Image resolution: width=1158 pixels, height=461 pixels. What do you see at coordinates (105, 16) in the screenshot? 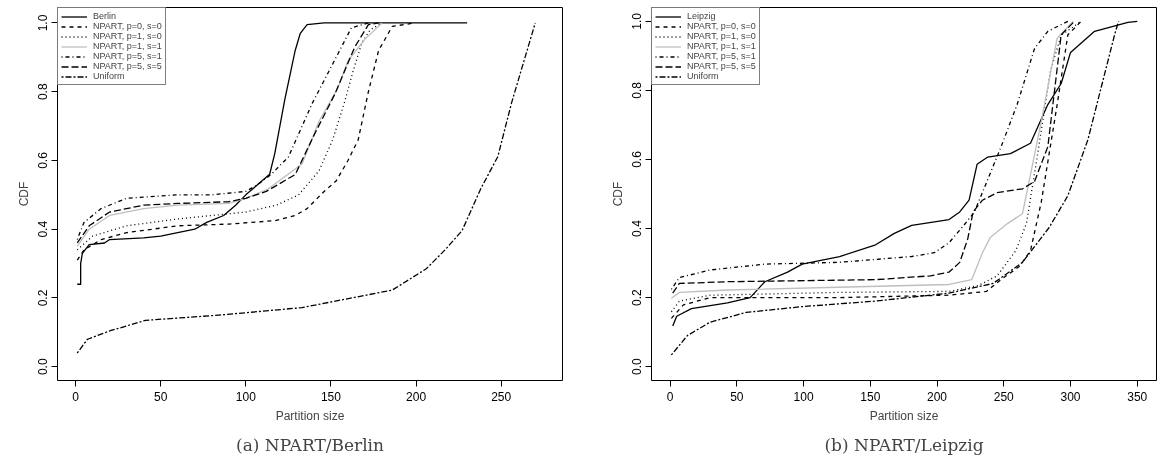
I see `legend-label: Berlin` at bounding box center [105, 16].